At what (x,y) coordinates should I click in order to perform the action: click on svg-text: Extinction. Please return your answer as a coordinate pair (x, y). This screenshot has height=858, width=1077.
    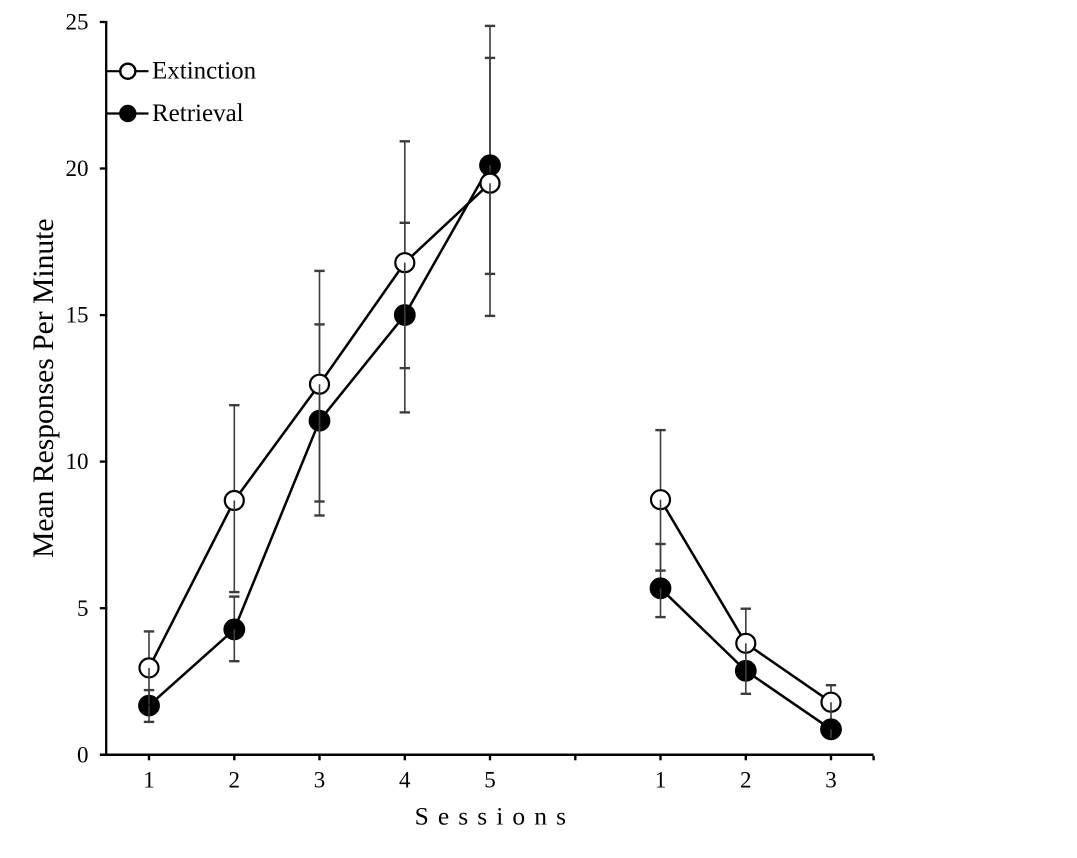
    Looking at the image, I should click on (204, 71).